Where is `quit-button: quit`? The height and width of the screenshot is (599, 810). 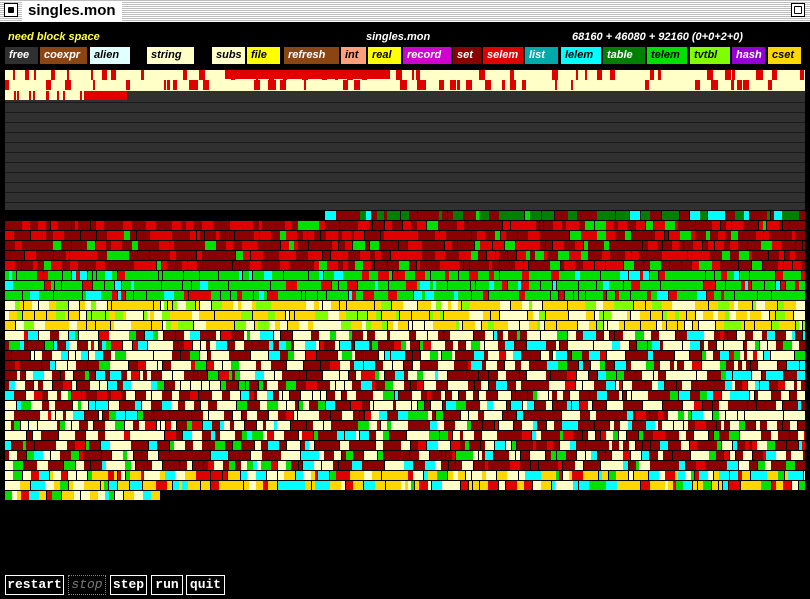
quit-button: quit is located at coordinates (205, 585).